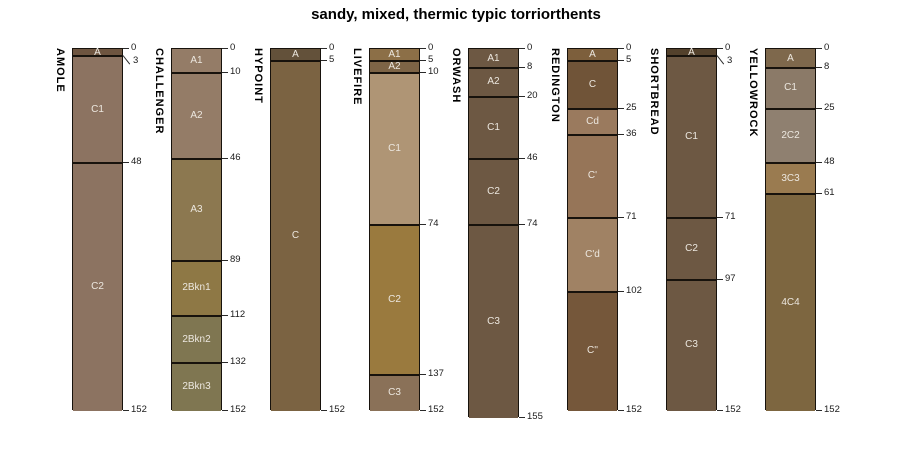 The width and height of the screenshot is (900, 450). Describe the element at coordinates (730, 217) in the screenshot. I see `depth-tick-label: 71` at that location.